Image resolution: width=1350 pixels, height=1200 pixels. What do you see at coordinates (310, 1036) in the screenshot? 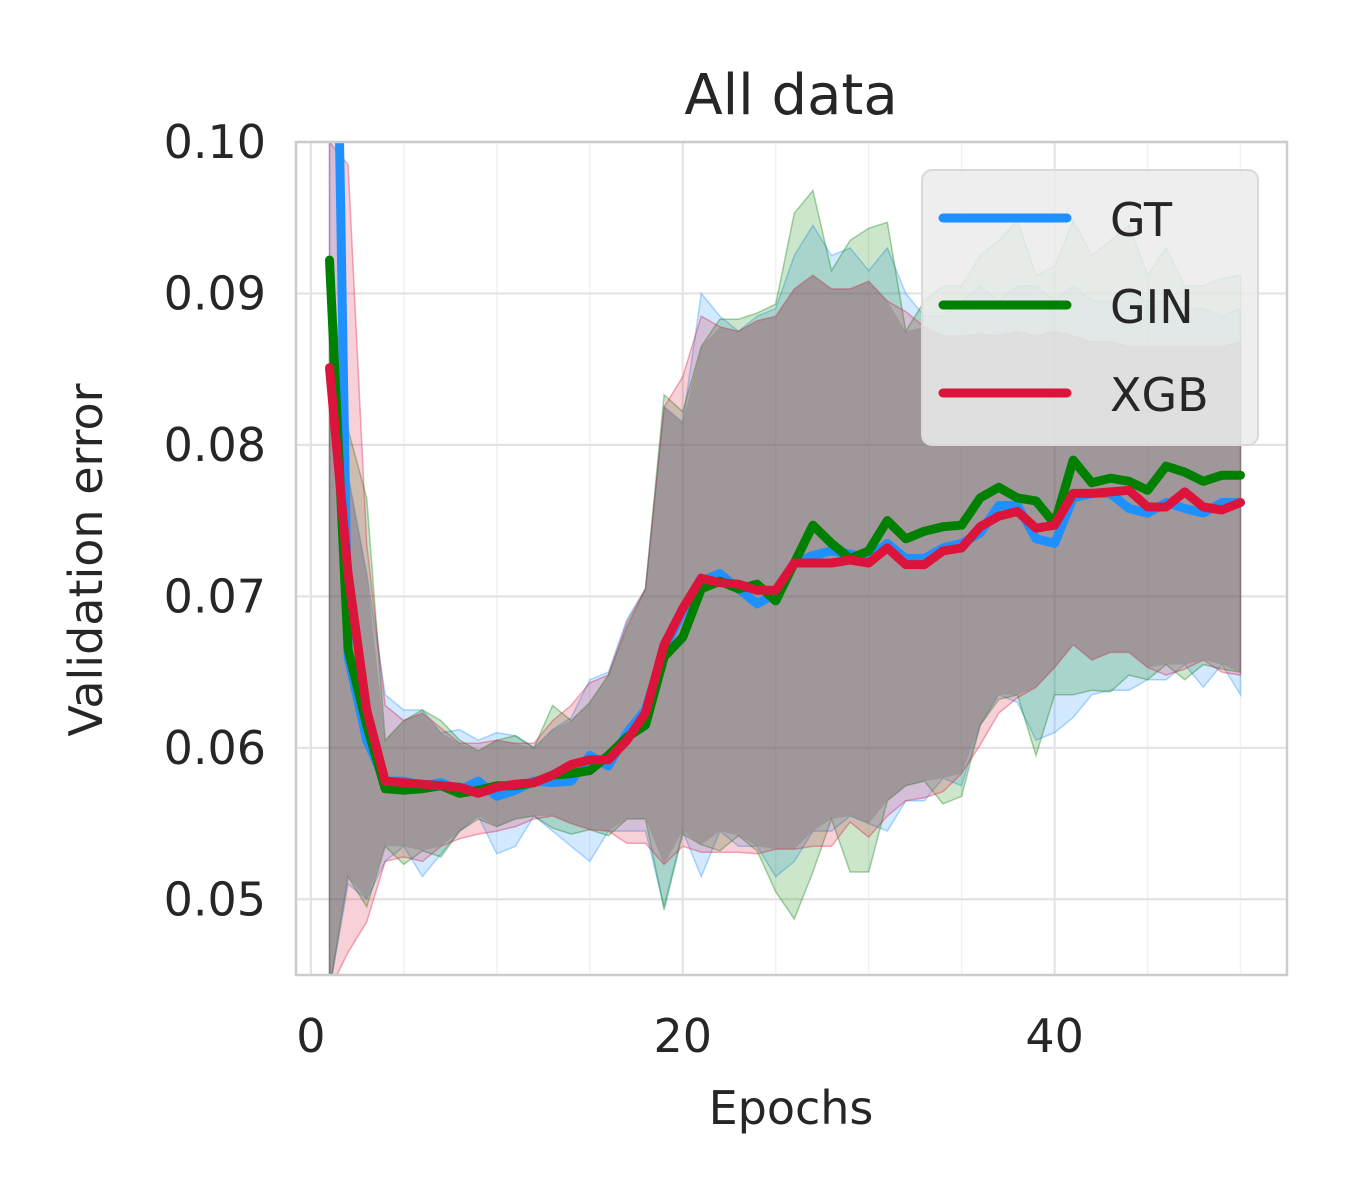
I see `x-tick-label: 0` at bounding box center [310, 1036].